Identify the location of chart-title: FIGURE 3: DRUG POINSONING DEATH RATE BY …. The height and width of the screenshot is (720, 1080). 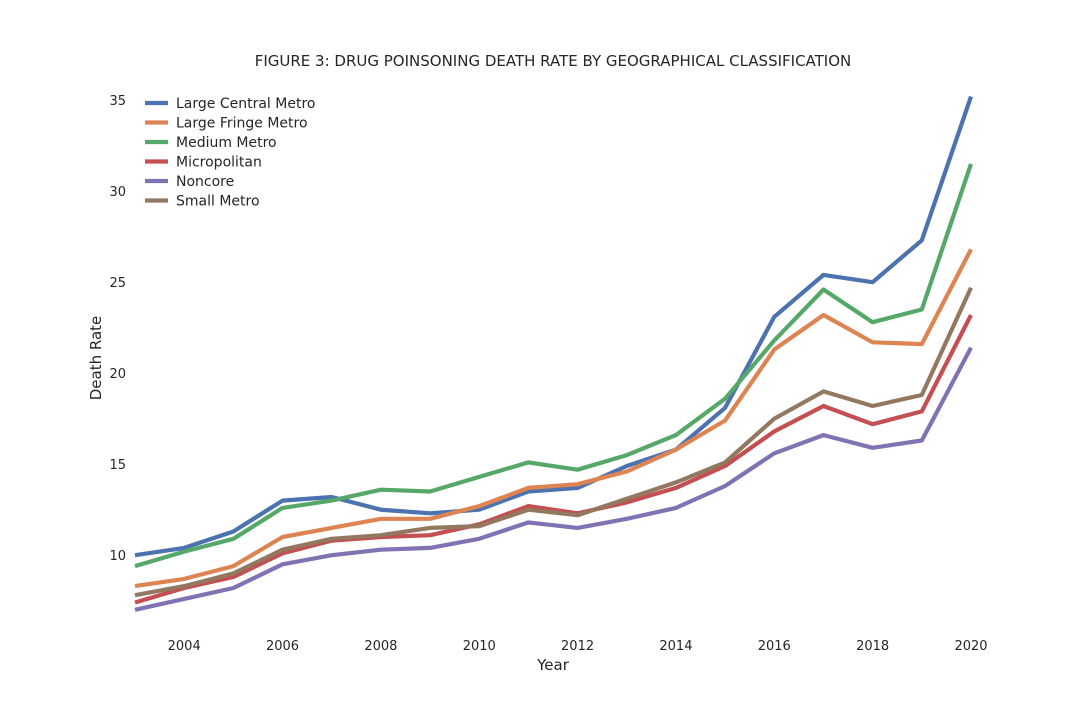
(553, 61).